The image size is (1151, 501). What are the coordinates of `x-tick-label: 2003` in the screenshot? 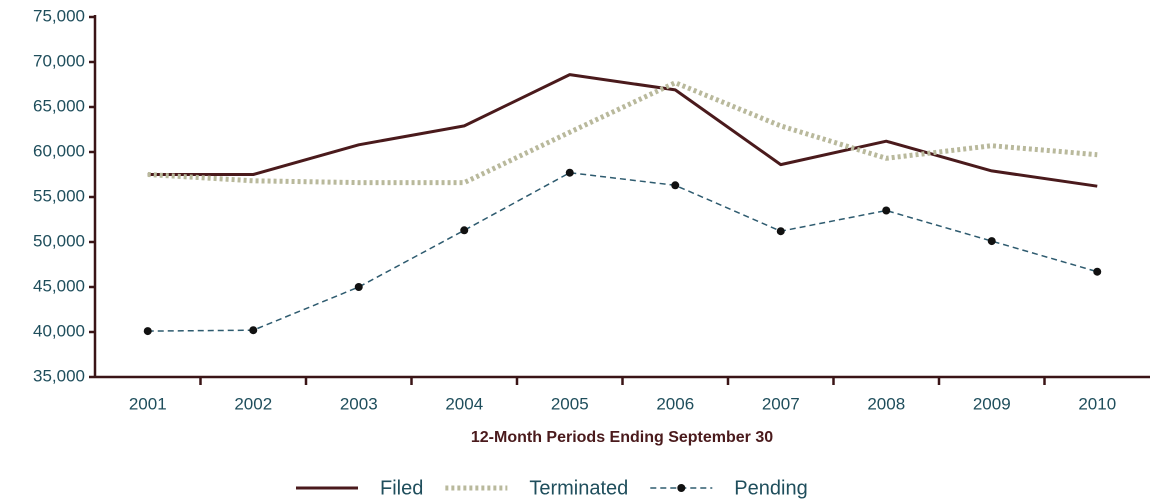 It's located at (359, 403).